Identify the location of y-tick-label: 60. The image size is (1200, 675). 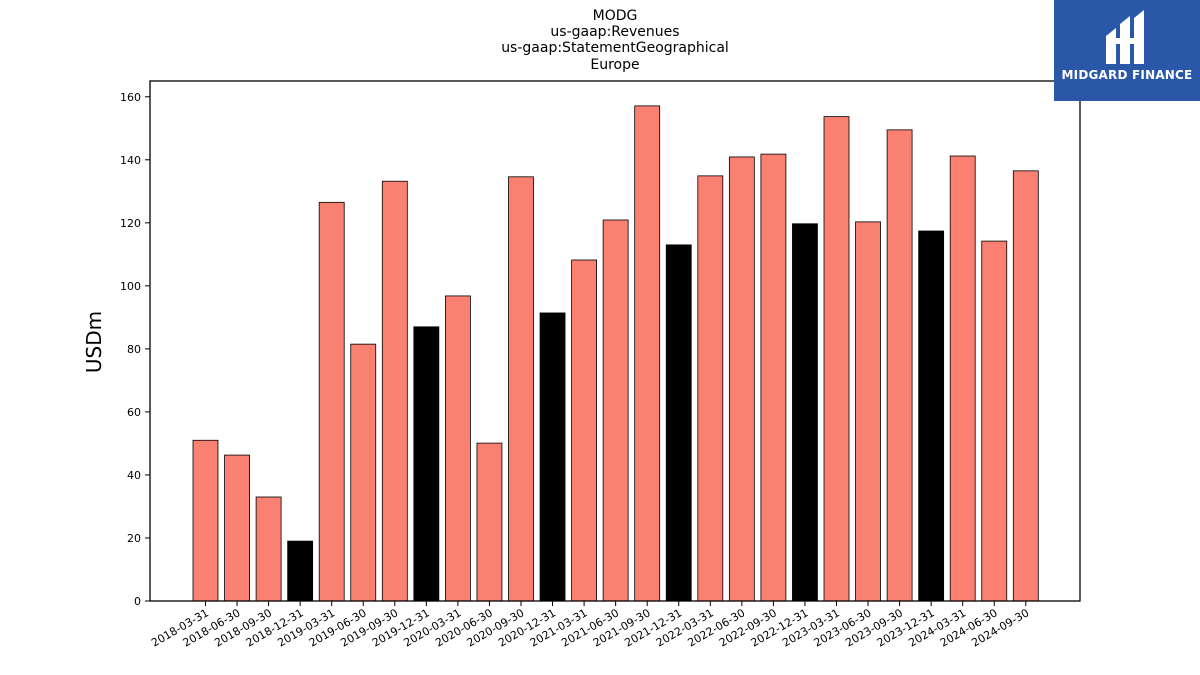
(134, 412).